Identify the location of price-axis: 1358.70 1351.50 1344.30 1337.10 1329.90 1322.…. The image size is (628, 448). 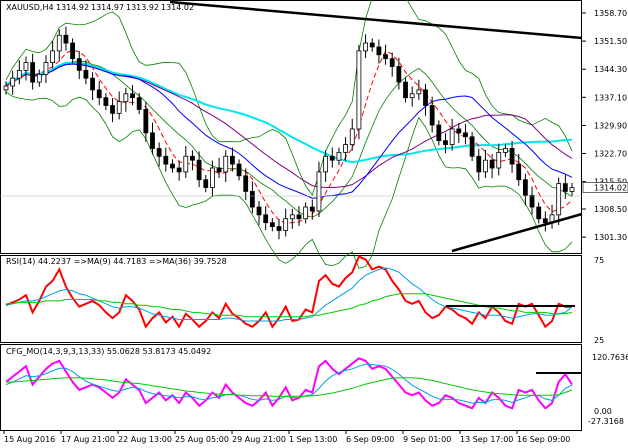
(605, 125).